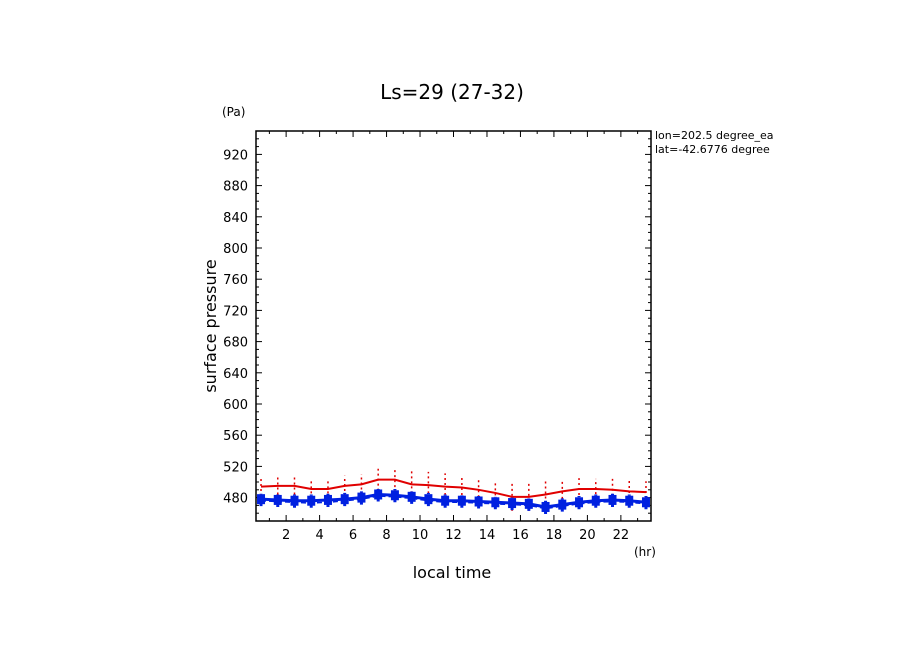 The image size is (904, 654). Describe the element at coordinates (235, 467) in the screenshot. I see `y-tick-label: 520` at that location.